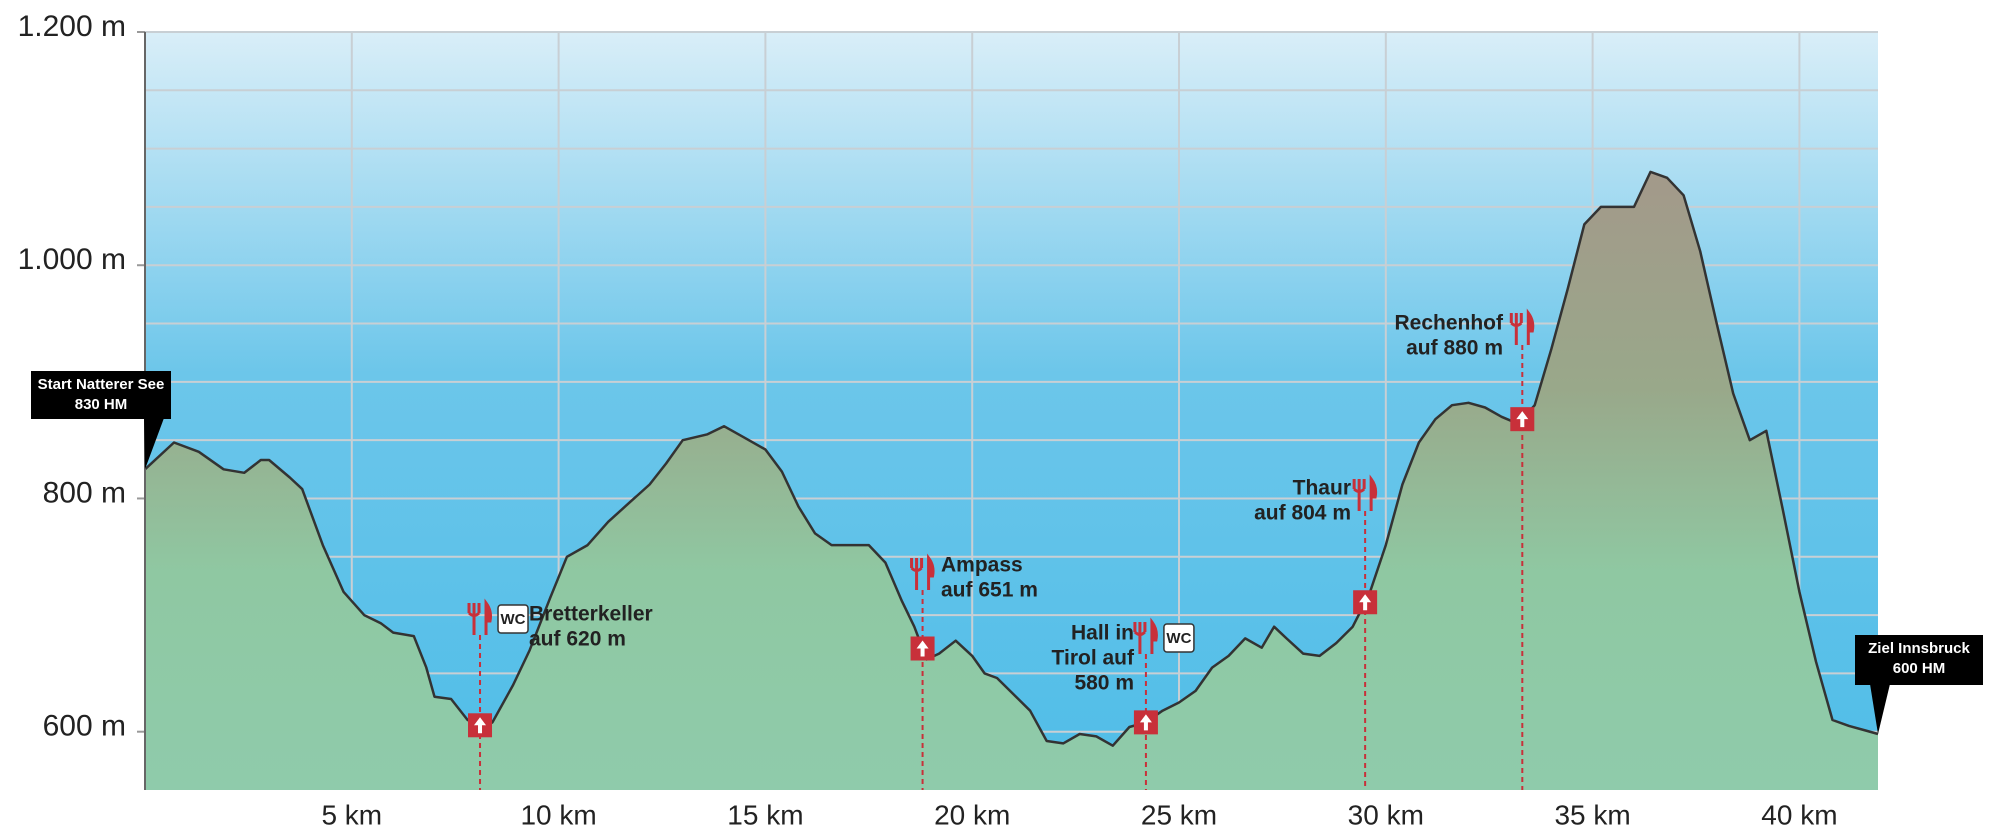 The image size is (2000, 836). I want to click on x-tick-label: 30 km, so click(1386, 814).